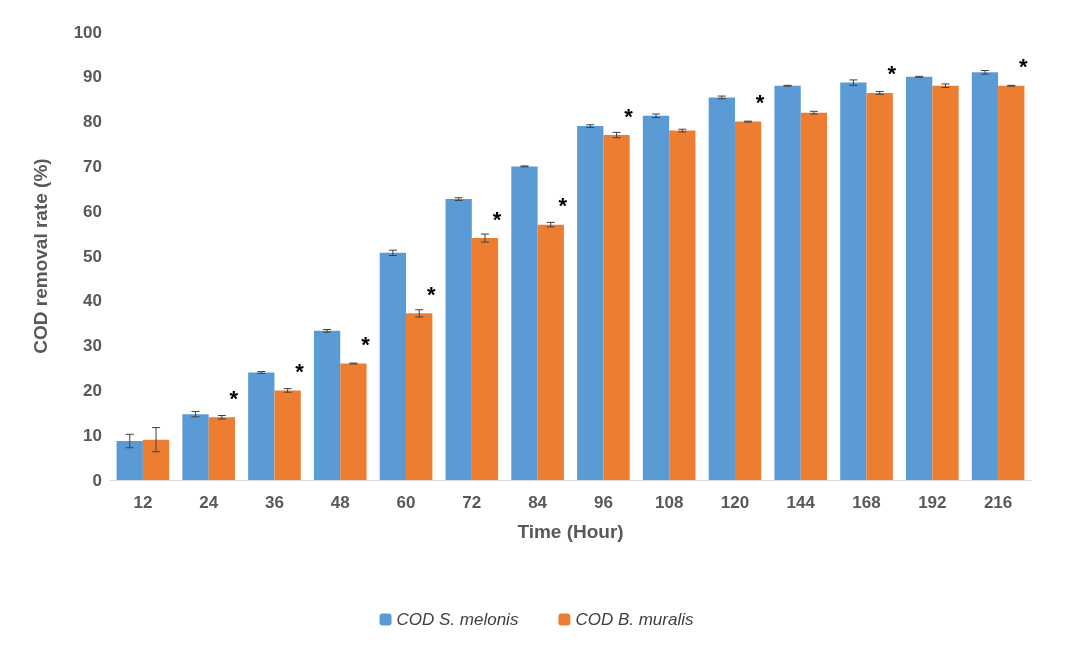 This screenshot has width=1073, height=658. What do you see at coordinates (92, 166) in the screenshot?
I see `y-tick-label: 70` at bounding box center [92, 166].